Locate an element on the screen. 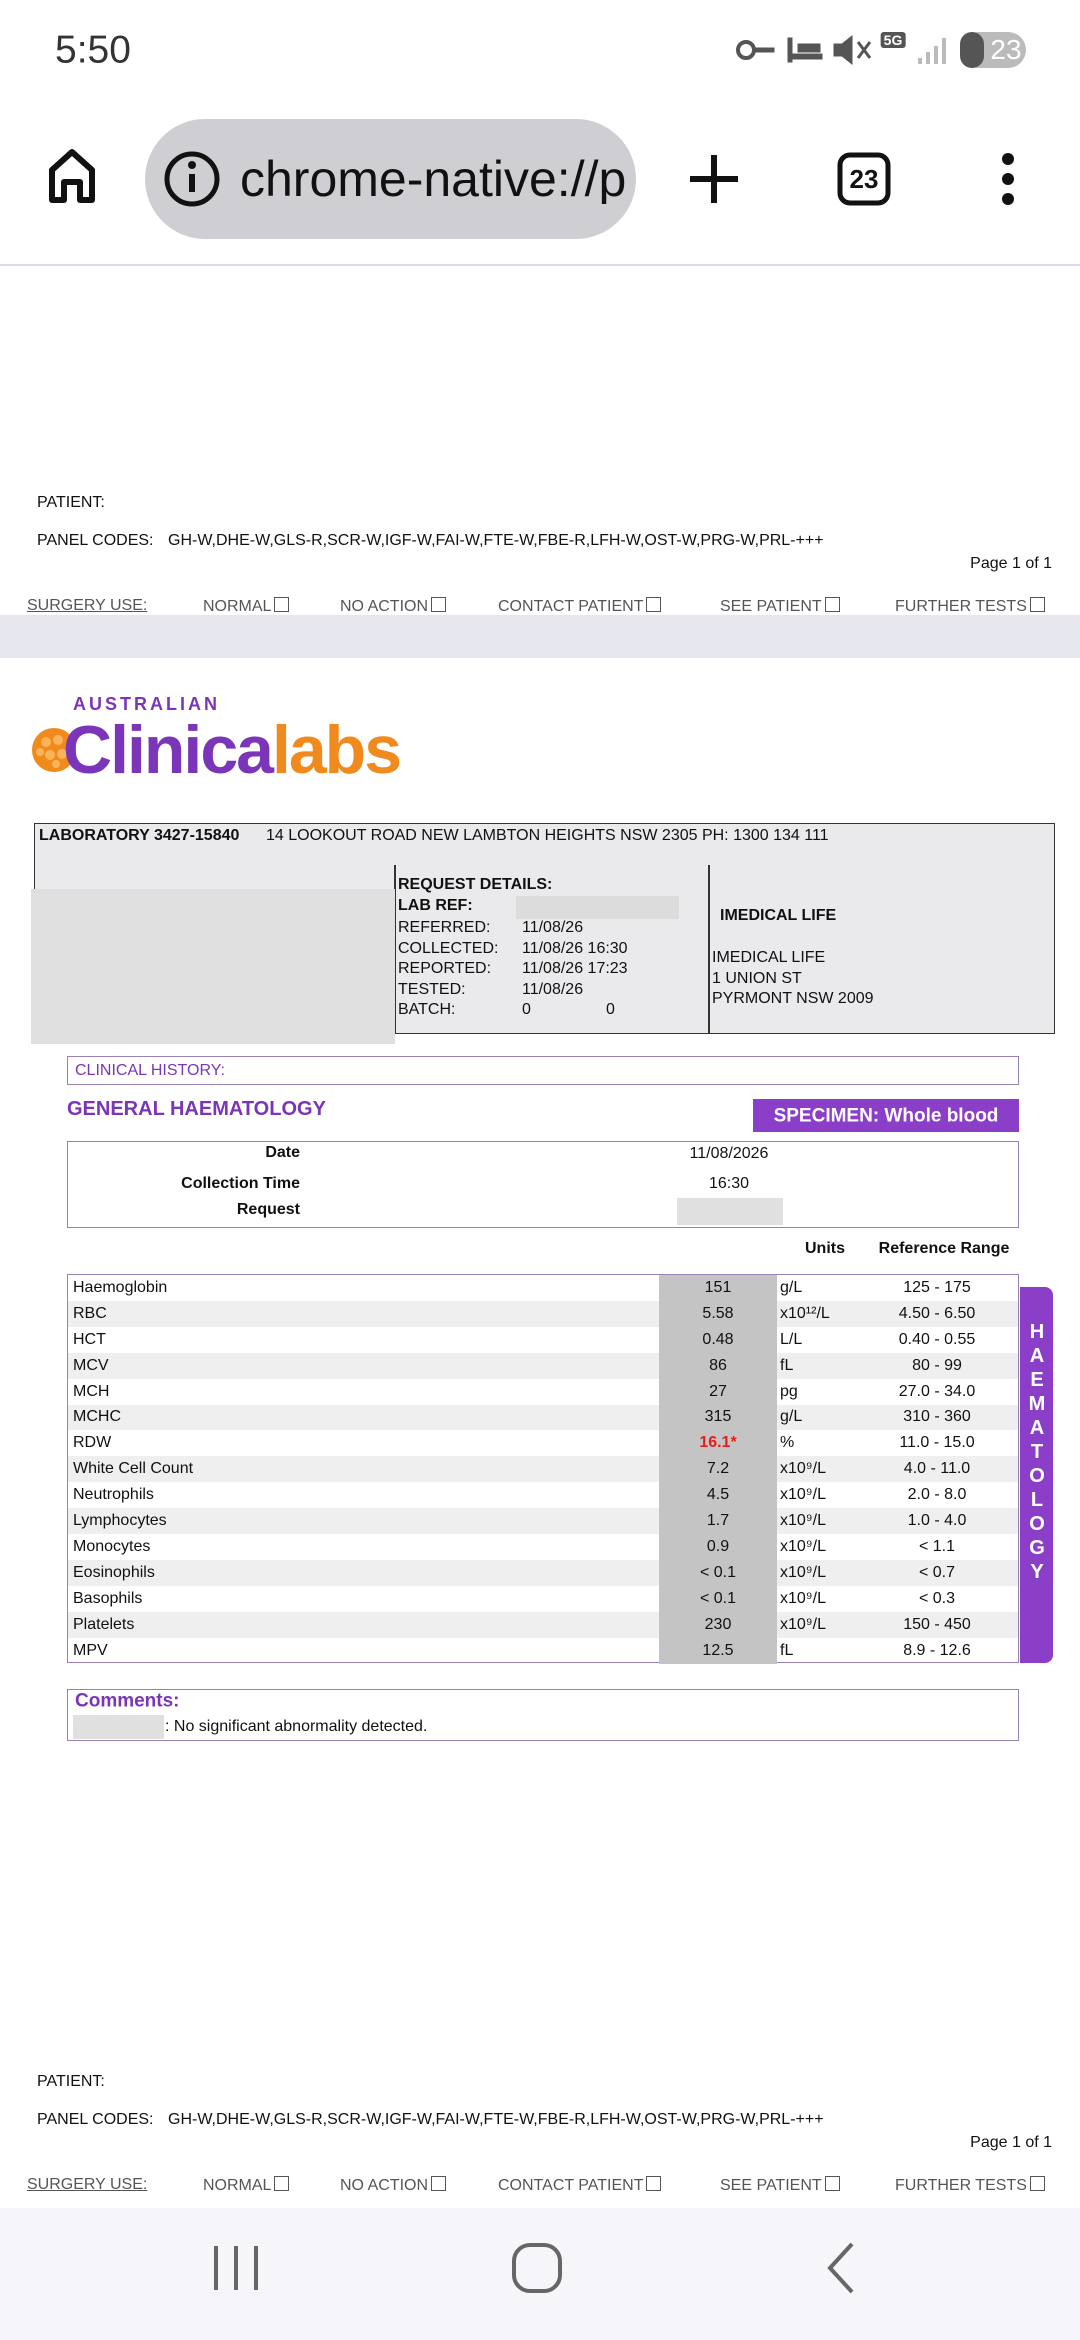  surgery-option: SEE PATIENT is located at coordinates (780, 606).